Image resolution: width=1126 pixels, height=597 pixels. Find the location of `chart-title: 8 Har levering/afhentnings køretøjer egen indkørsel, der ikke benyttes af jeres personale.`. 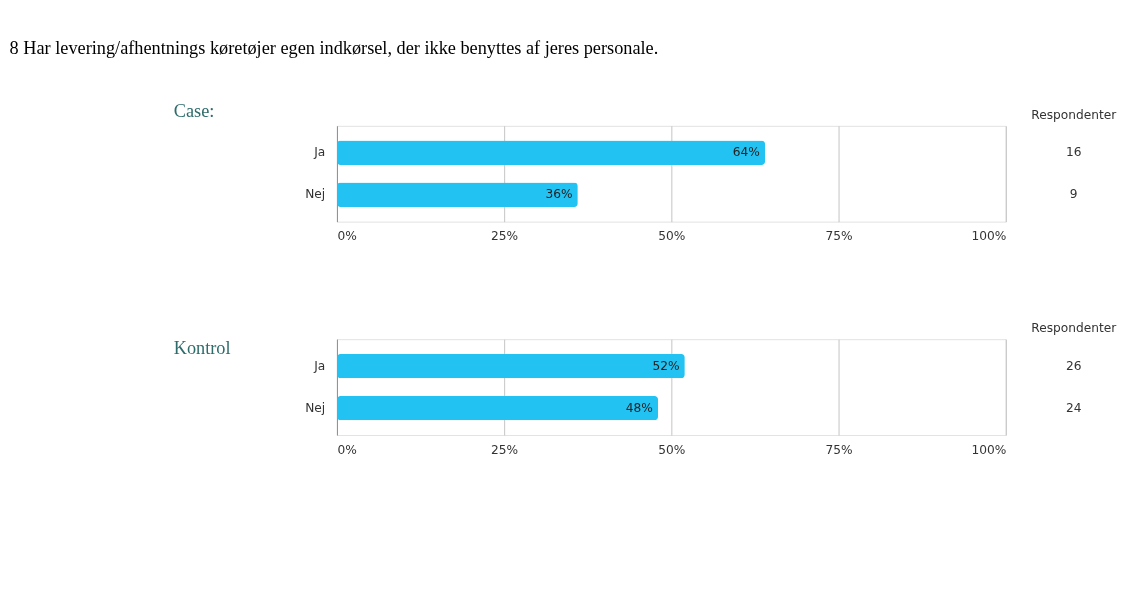

chart-title: 8 Har levering/afhentnings køretøjer egen indkørsel, der ikke benyttes af jeres personale. is located at coordinates (334, 48).